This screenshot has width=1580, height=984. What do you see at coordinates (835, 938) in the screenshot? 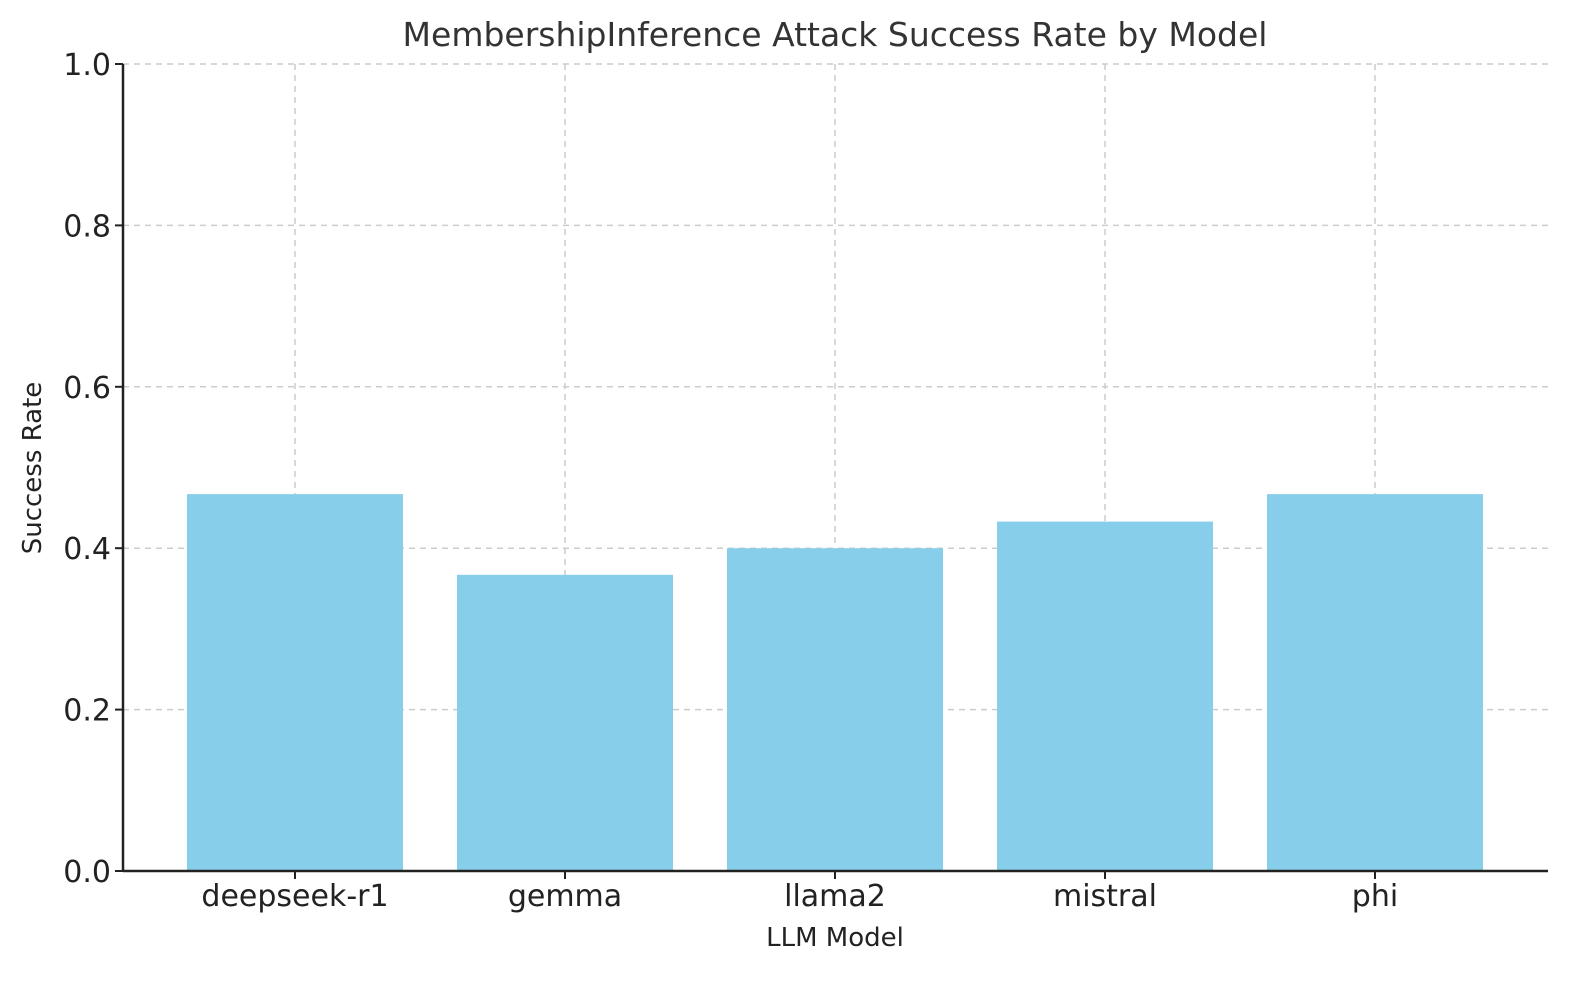
I see `x-axis-label: LLM Model` at bounding box center [835, 938].